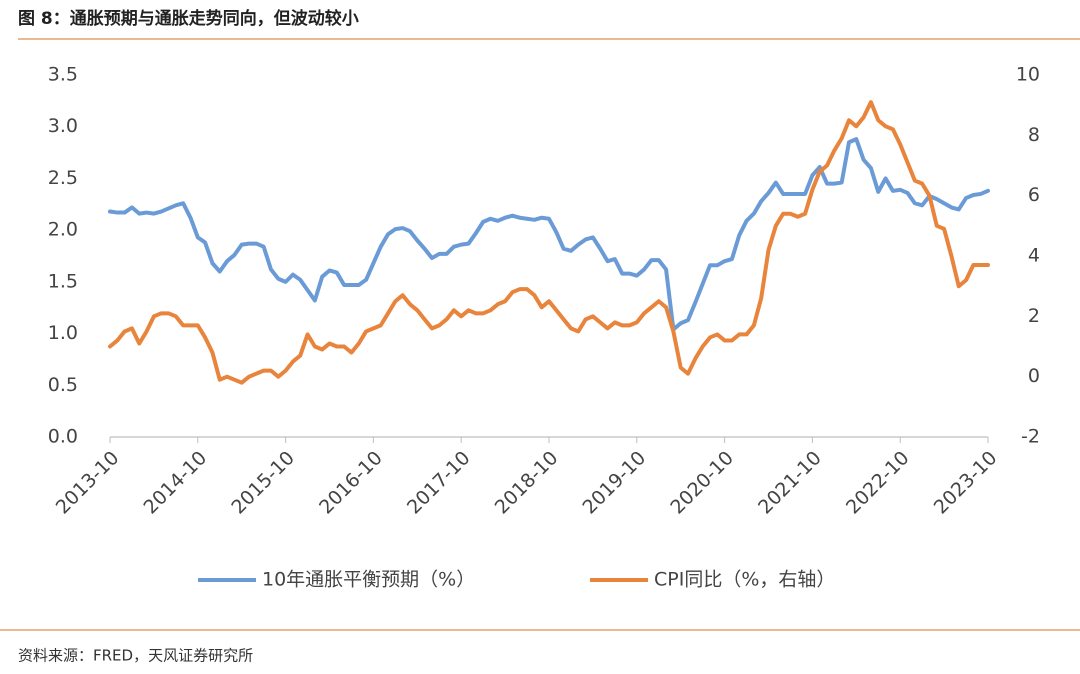  What do you see at coordinates (615, 483) in the screenshot?
I see `x-tick-label: 2019-10` at bounding box center [615, 483].